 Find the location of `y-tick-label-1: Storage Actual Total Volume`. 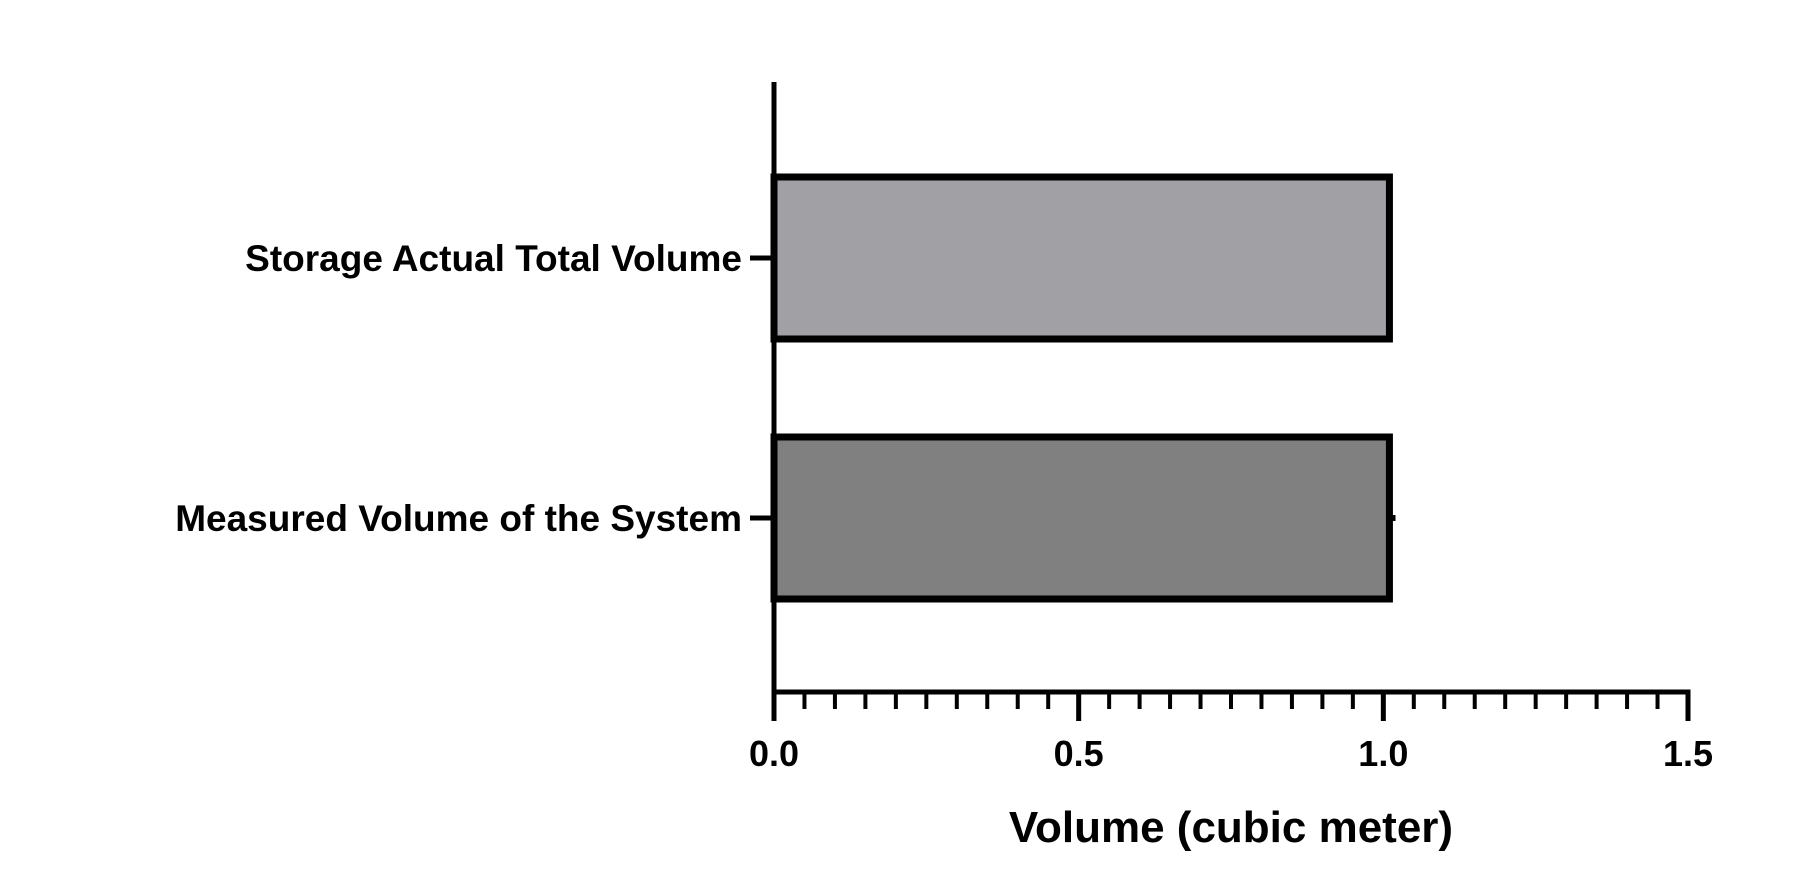

y-tick-label-1: Storage Actual Total Volume is located at coordinates (493, 258).